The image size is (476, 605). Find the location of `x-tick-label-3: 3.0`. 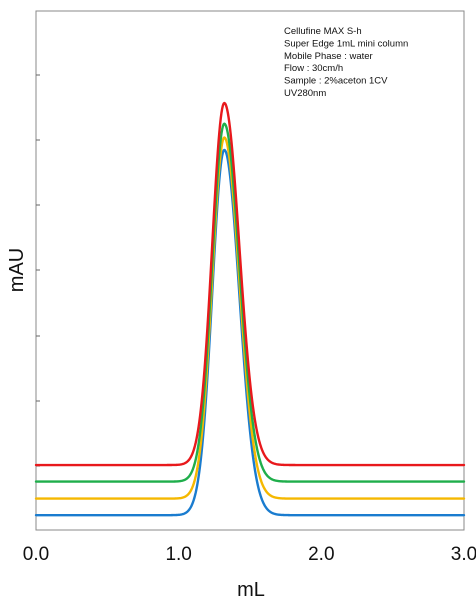

x-tick-label-3: 3.0 is located at coordinates (463, 554).